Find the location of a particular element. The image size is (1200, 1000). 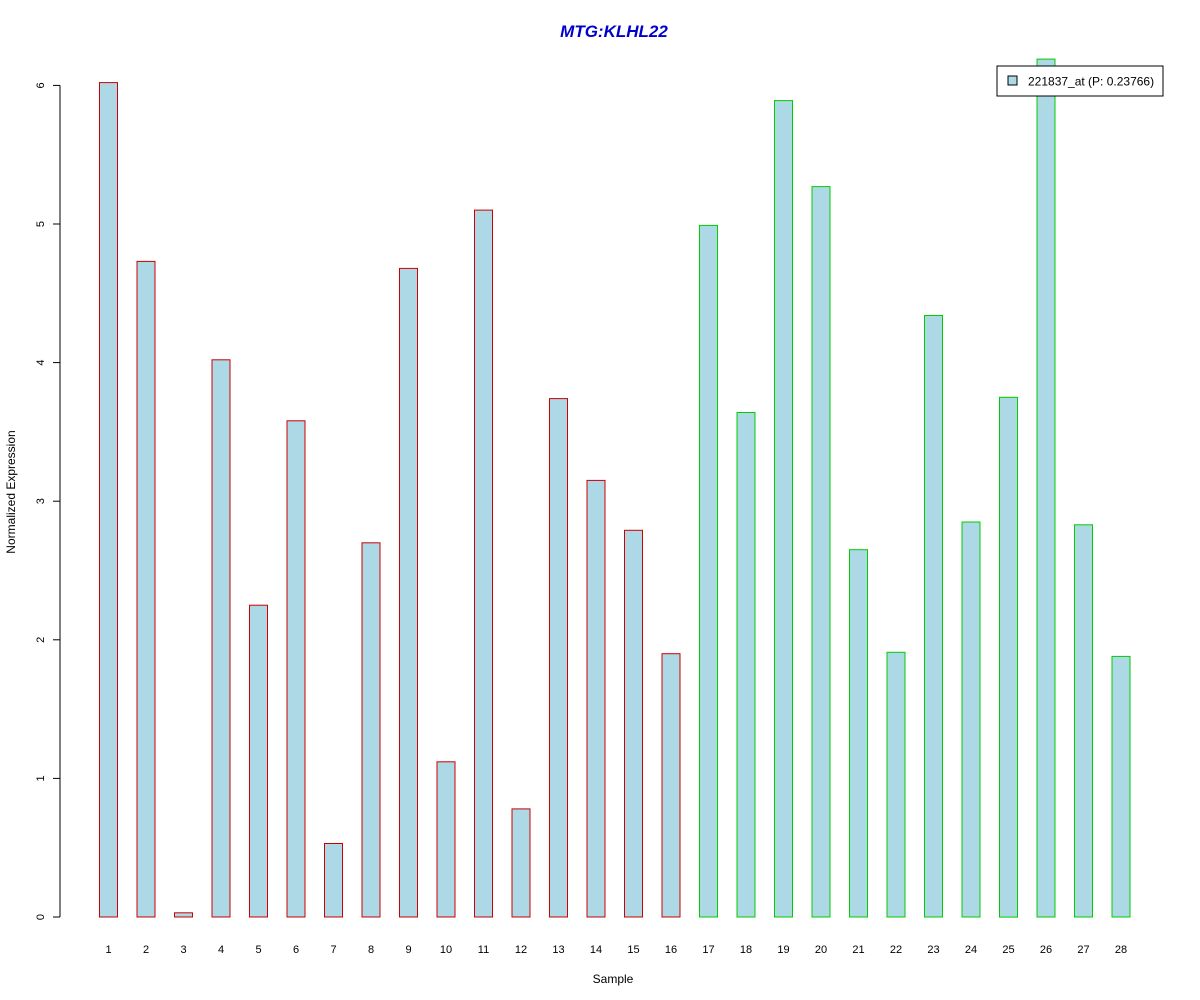

x-tick-label: 1 is located at coordinates (108, 950).